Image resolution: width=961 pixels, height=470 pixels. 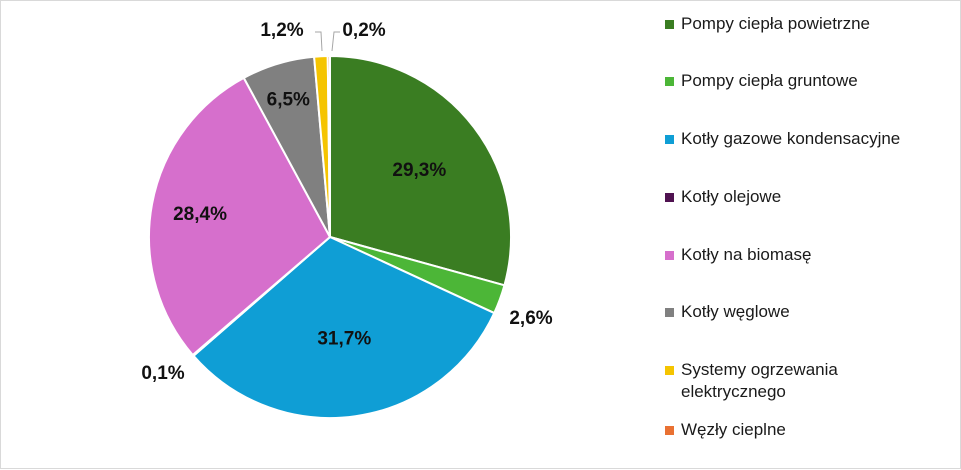 I want to click on data-label-wezly-cieplne: 0,2%, so click(x=363, y=30).